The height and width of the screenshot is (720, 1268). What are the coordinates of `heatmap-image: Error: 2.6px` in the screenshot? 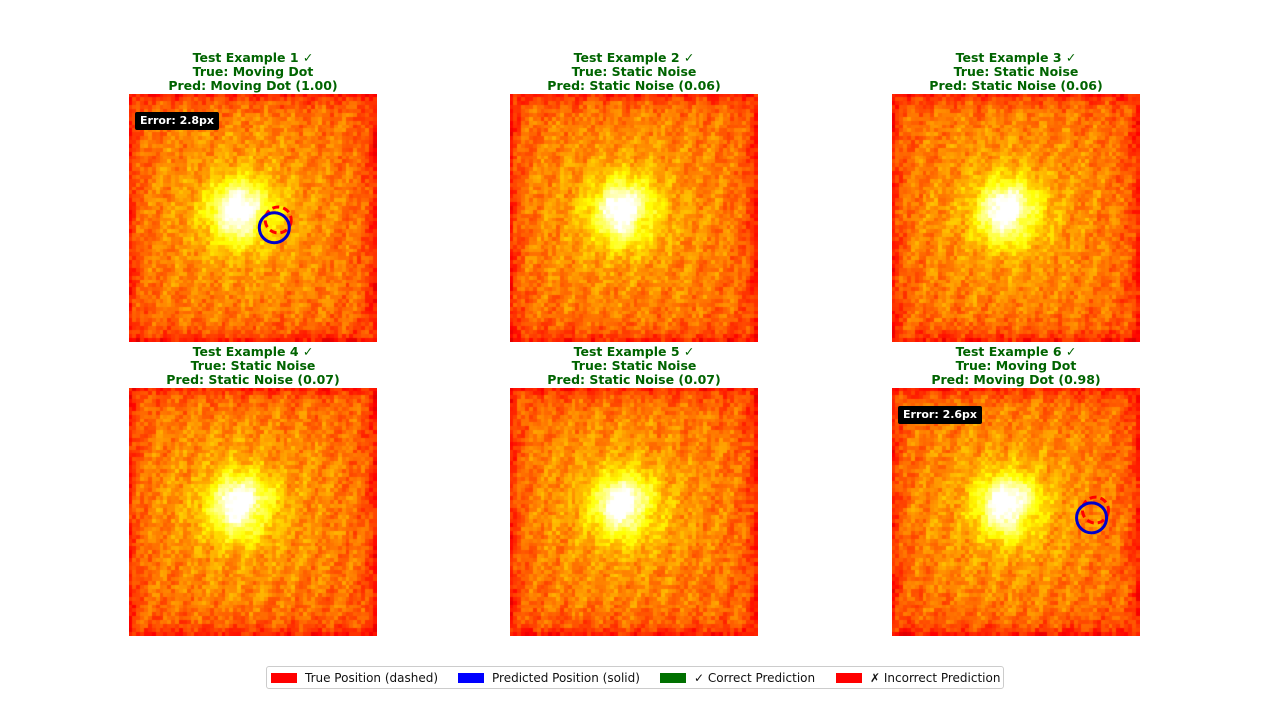 It's located at (1016, 512).